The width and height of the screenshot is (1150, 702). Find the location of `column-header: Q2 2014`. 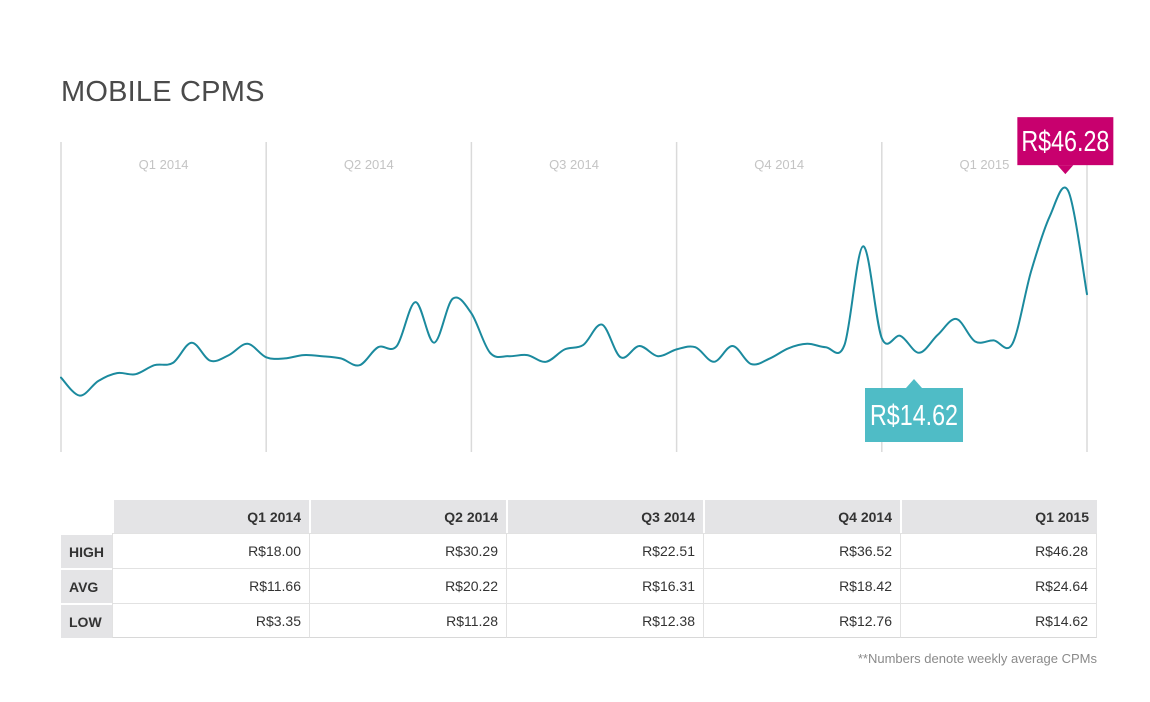

column-header: Q2 2014 is located at coordinates (407, 516).